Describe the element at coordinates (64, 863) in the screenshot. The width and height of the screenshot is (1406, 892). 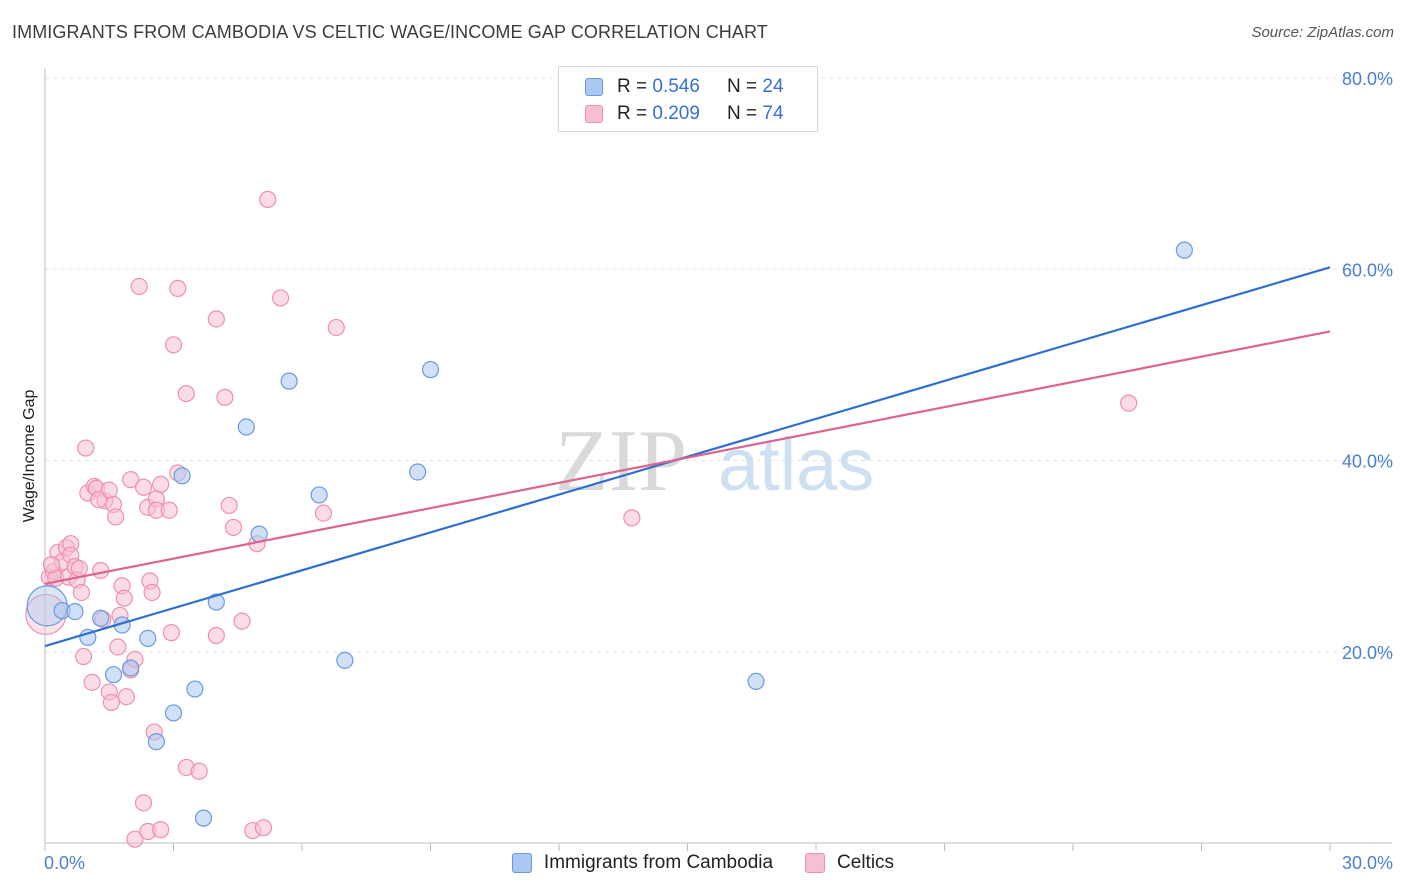
I see `x-tick-label: 0.0%` at that location.